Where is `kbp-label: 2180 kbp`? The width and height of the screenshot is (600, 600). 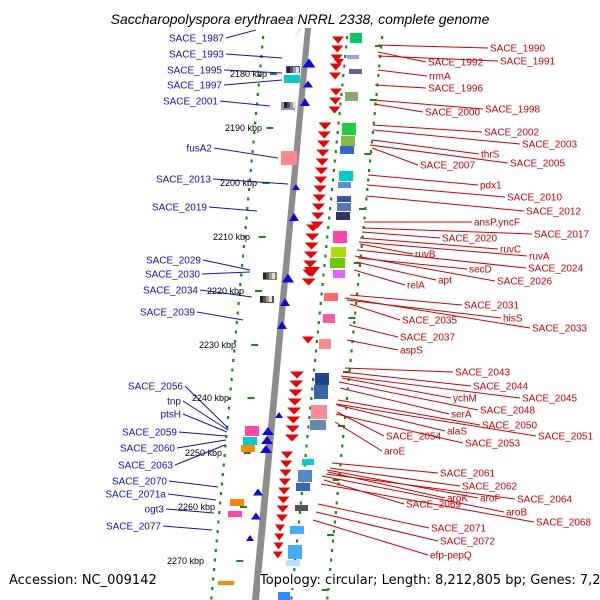
kbp-label: 2180 kbp is located at coordinates (248, 74).